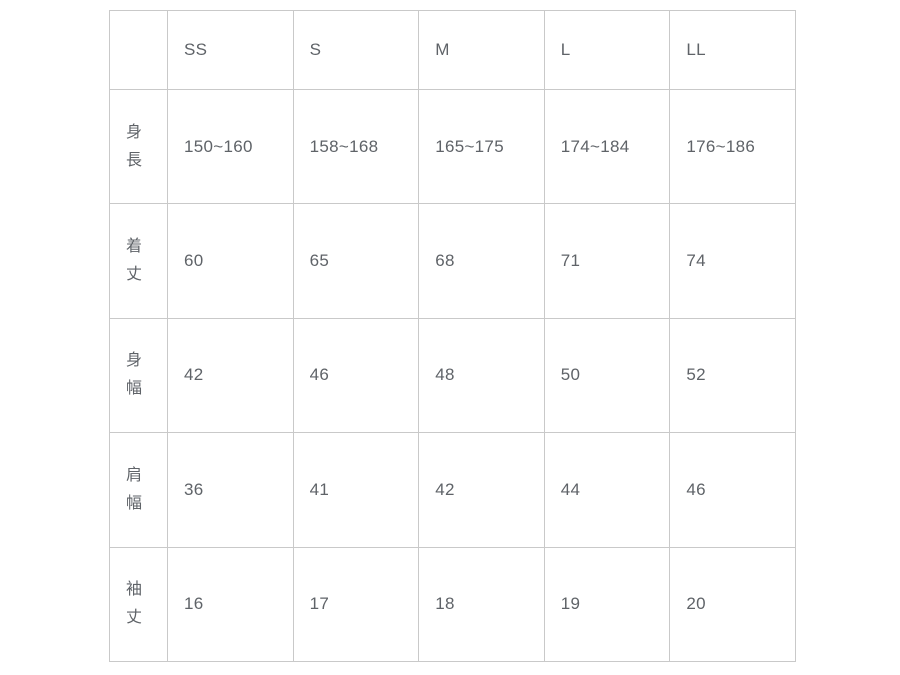 This screenshot has width=900, height=675. Describe the element at coordinates (732, 490) in the screenshot. I see `cell-shoulder-width-ll: 46` at that location.